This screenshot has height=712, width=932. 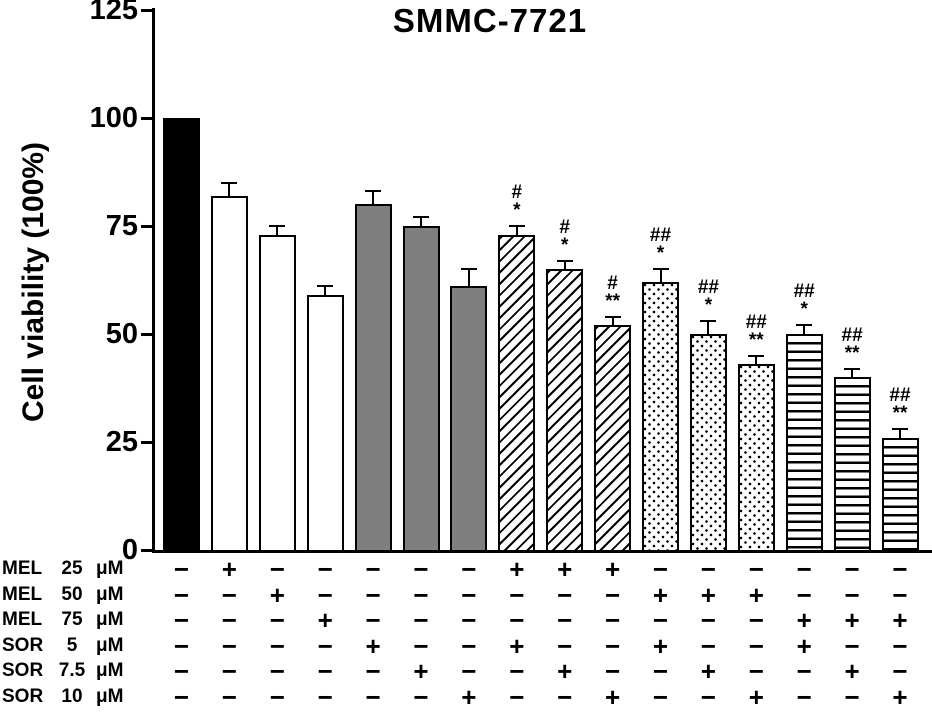 What do you see at coordinates (77, 620) in the screenshot?
I see `treatment-row-label: MEL 75 μM` at bounding box center [77, 620].